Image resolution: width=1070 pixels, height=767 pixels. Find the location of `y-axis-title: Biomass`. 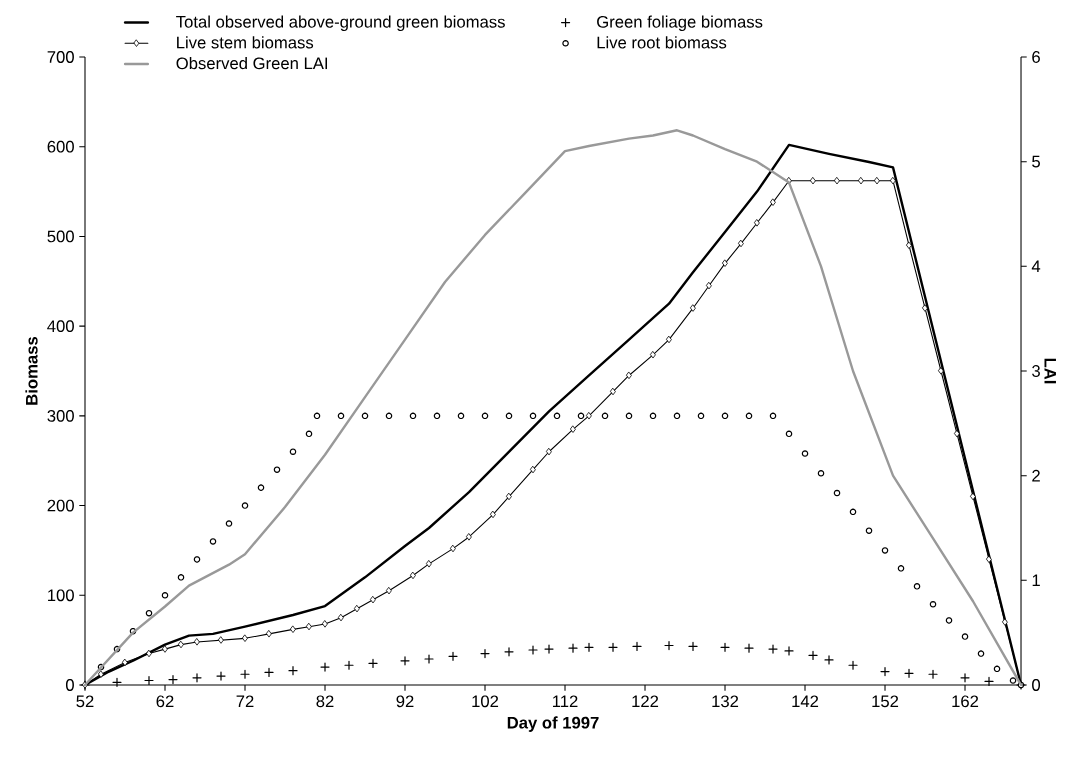

y-axis-title: Biomass is located at coordinates (31, 370).